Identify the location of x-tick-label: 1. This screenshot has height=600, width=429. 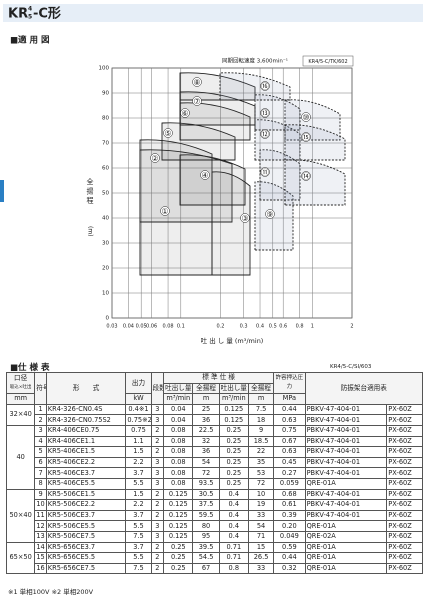
(312, 327).